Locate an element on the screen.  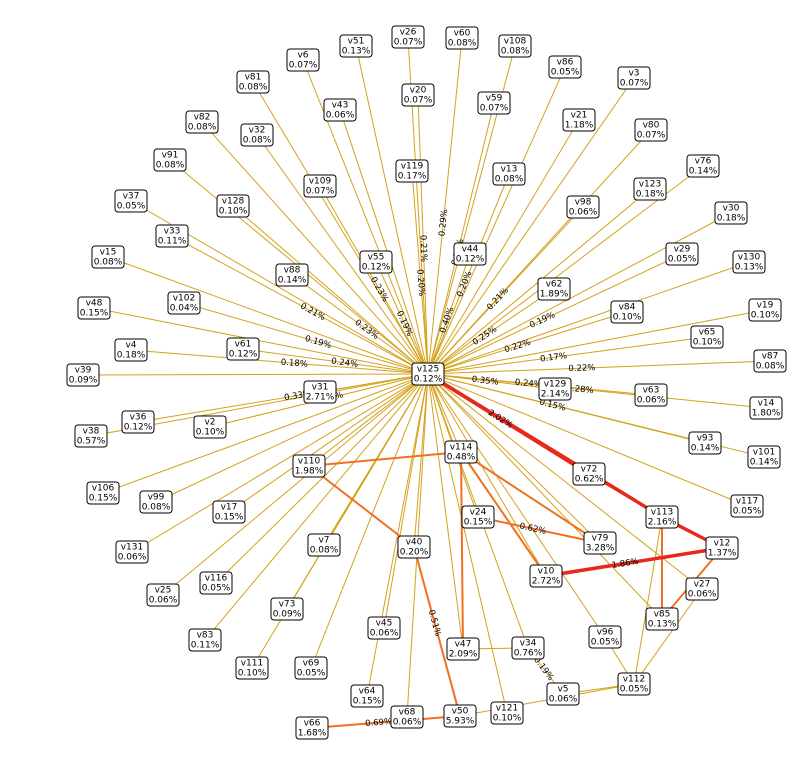
node-name: v33 is located at coordinates (172, 232).